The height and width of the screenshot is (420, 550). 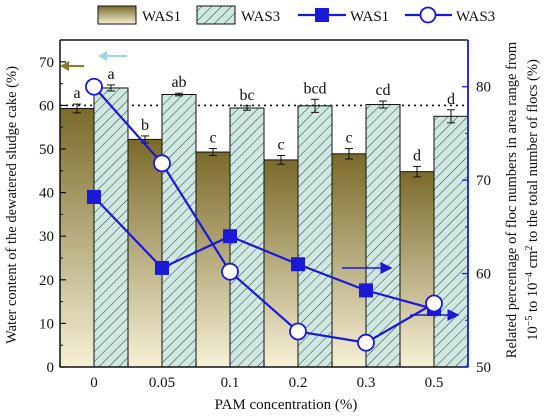 What do you see at coordinates (64, 66) in the screenshot?
I see `arrow-left-axis-head` at bounding box center [64, 66].